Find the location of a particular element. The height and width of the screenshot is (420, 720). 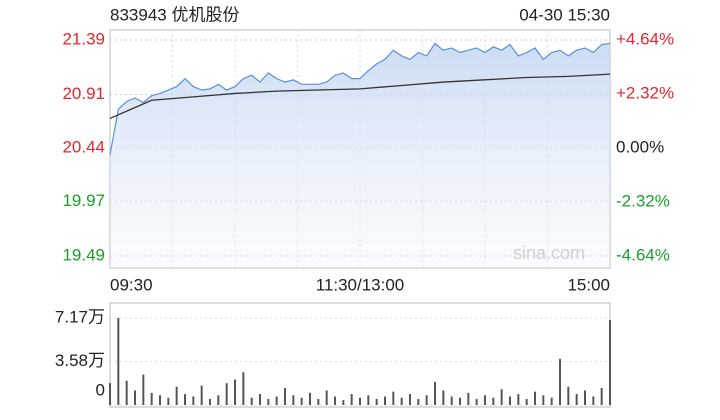

x-tick-label: 09:30 is located at coordinates (131, 284).